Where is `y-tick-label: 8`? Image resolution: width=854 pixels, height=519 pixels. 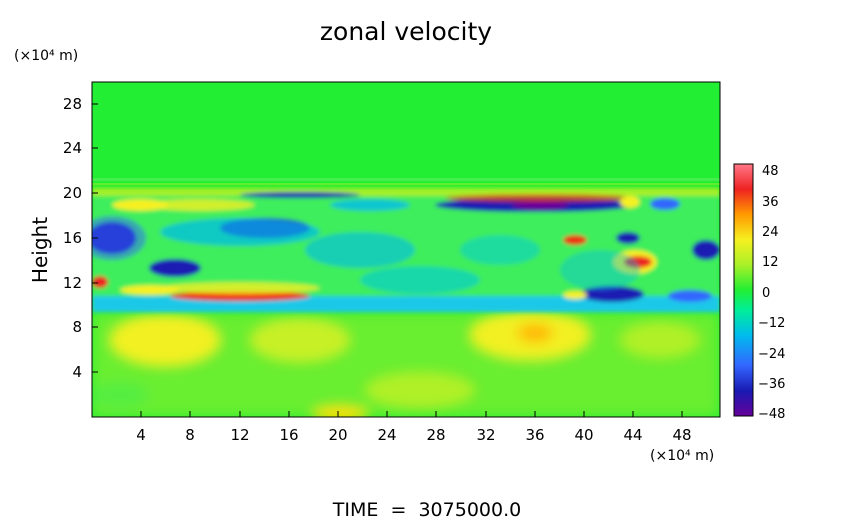
y-tick-label: 8 is located at coordinates (77, 327).